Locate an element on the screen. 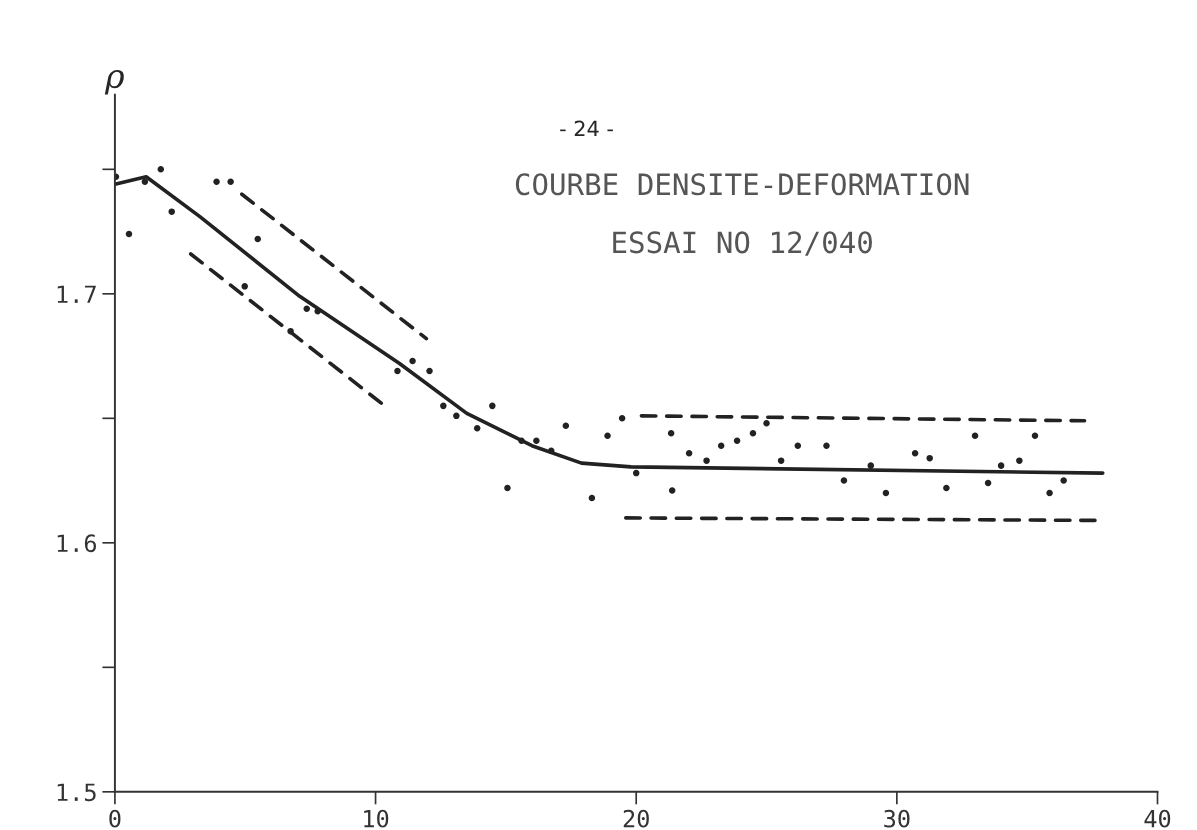 Image resolution: width=1197 pixels, height=830 pixels. x-tick-label: 20 is located at coordinates (636, 818).